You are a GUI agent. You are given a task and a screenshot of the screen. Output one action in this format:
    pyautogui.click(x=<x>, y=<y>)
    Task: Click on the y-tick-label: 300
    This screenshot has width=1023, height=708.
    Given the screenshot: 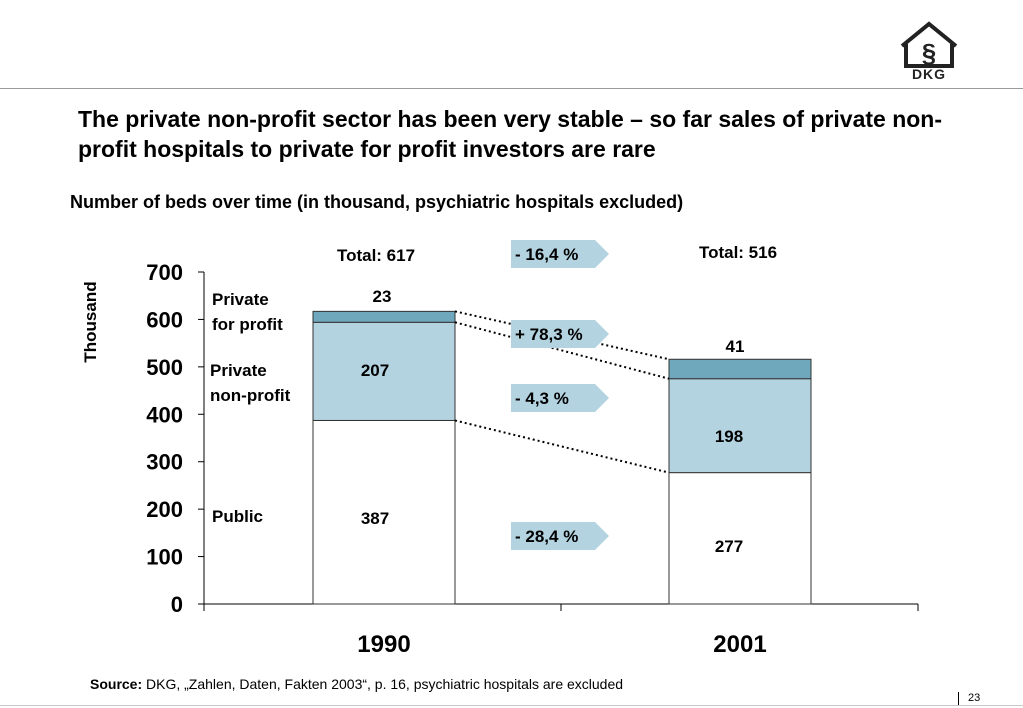 What is the action you would take?
    pyautogui.click(x=164, y=462)
    